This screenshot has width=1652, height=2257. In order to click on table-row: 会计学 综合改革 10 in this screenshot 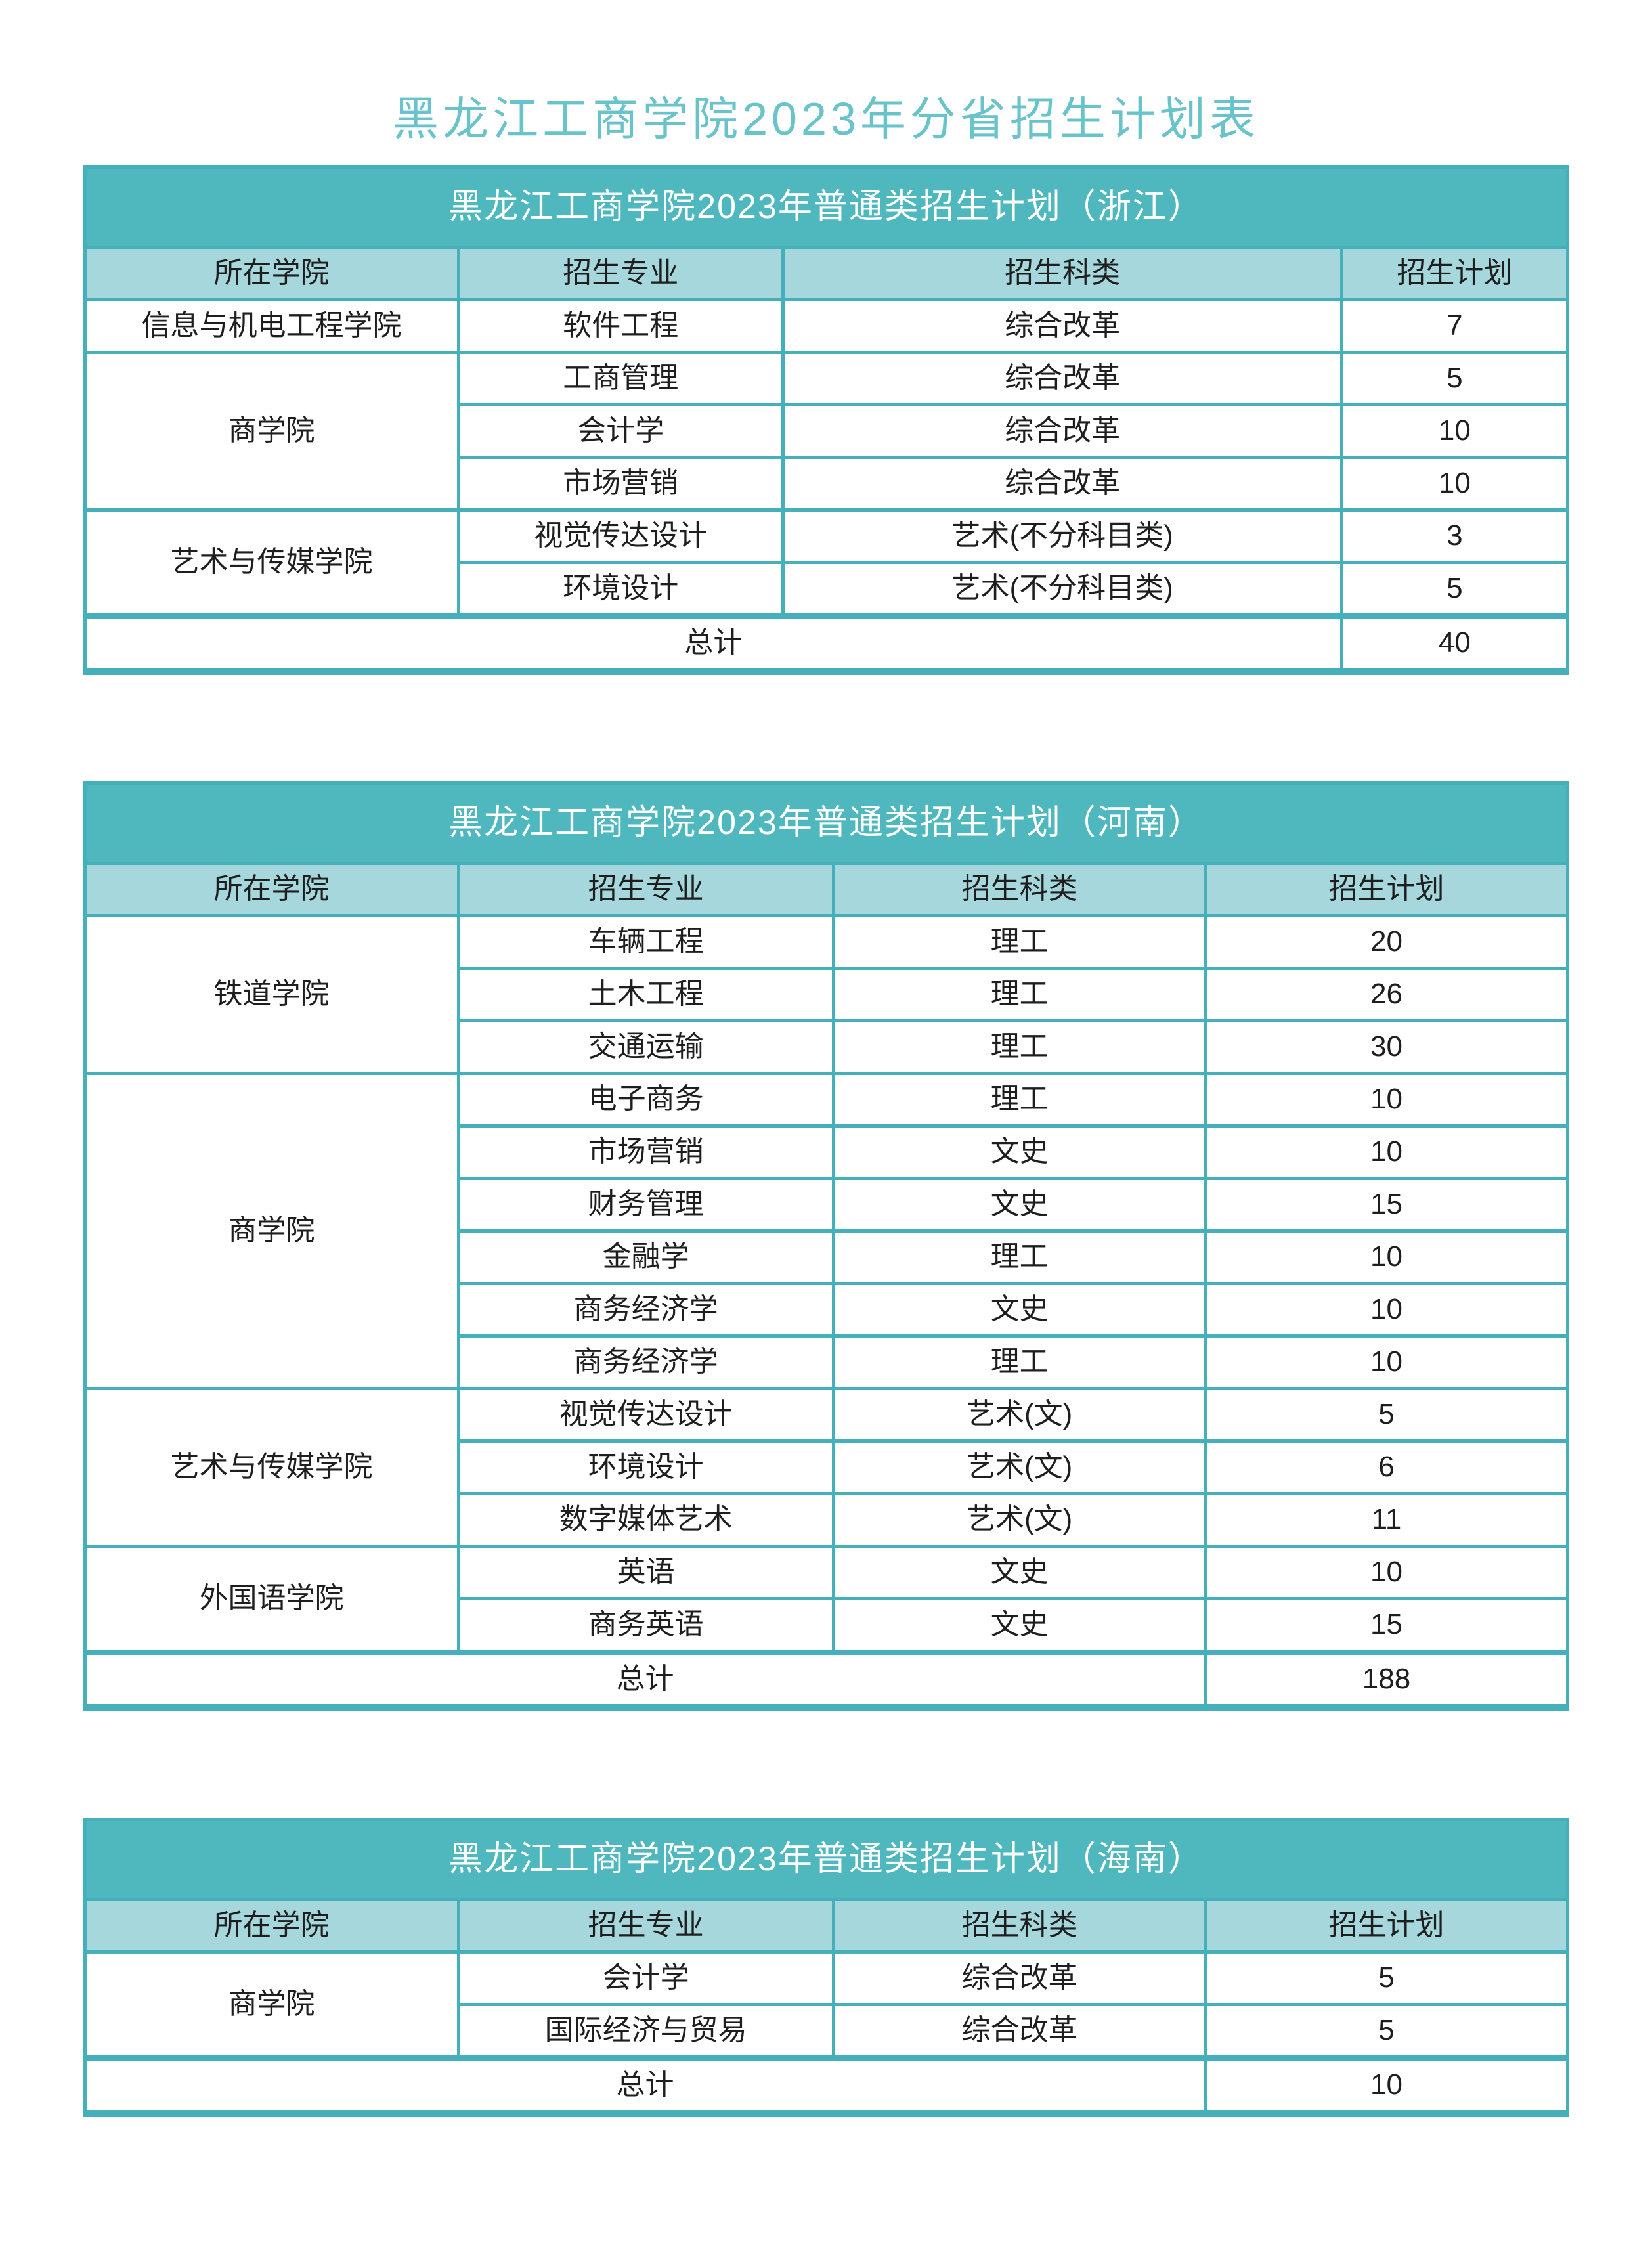, I will do `click(827, 431)`.